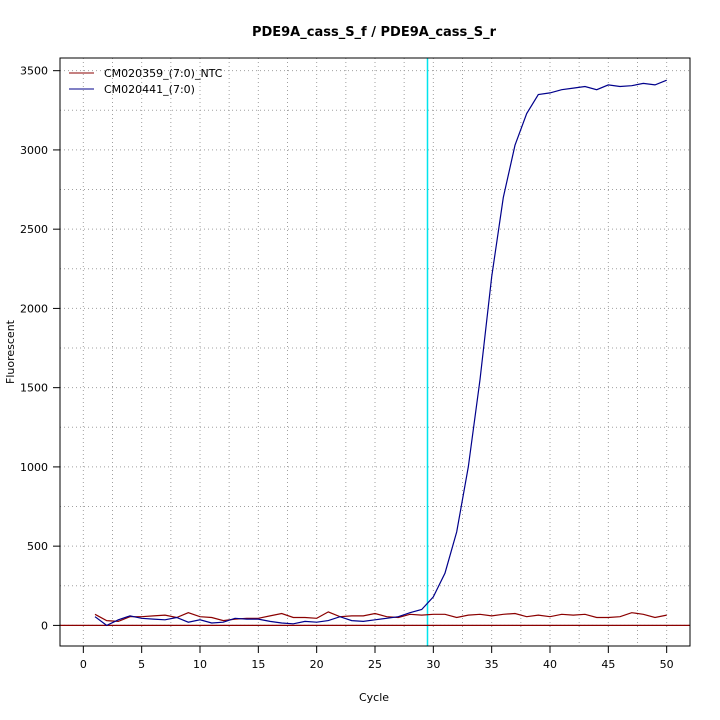  Describe the element at coordinates (433, 664) in the screenshot. I see `x-tick-label: 30` at that location.